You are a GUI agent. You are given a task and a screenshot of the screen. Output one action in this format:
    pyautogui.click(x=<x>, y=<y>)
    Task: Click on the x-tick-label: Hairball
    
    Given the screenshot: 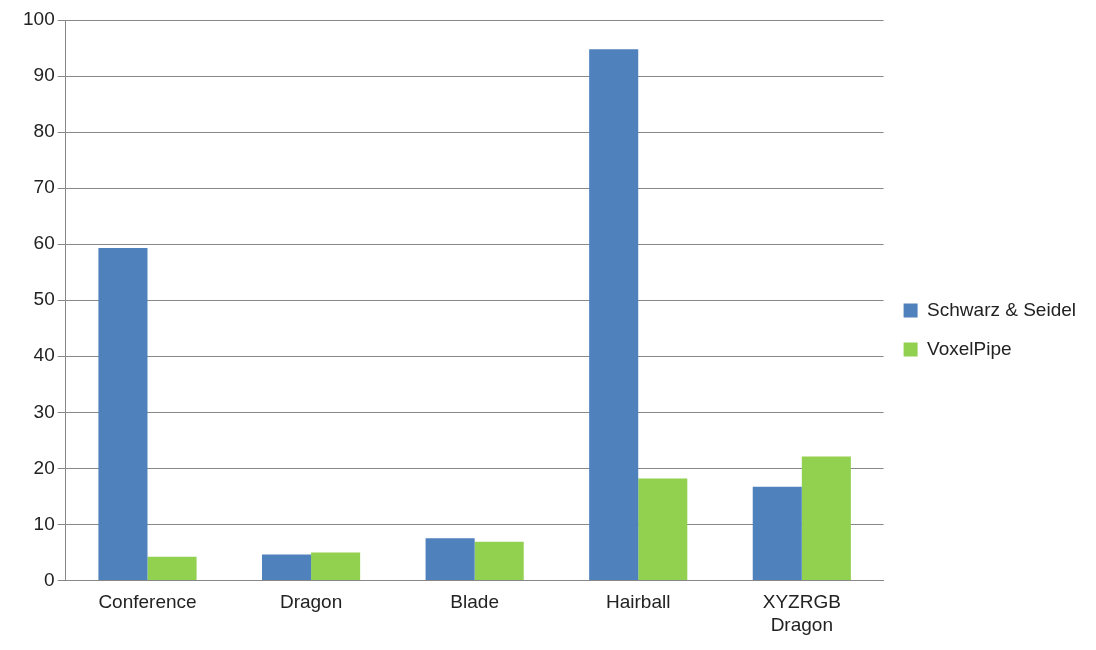 What is the action you would take?
    pyautogui.click(x=638, y=602)
    